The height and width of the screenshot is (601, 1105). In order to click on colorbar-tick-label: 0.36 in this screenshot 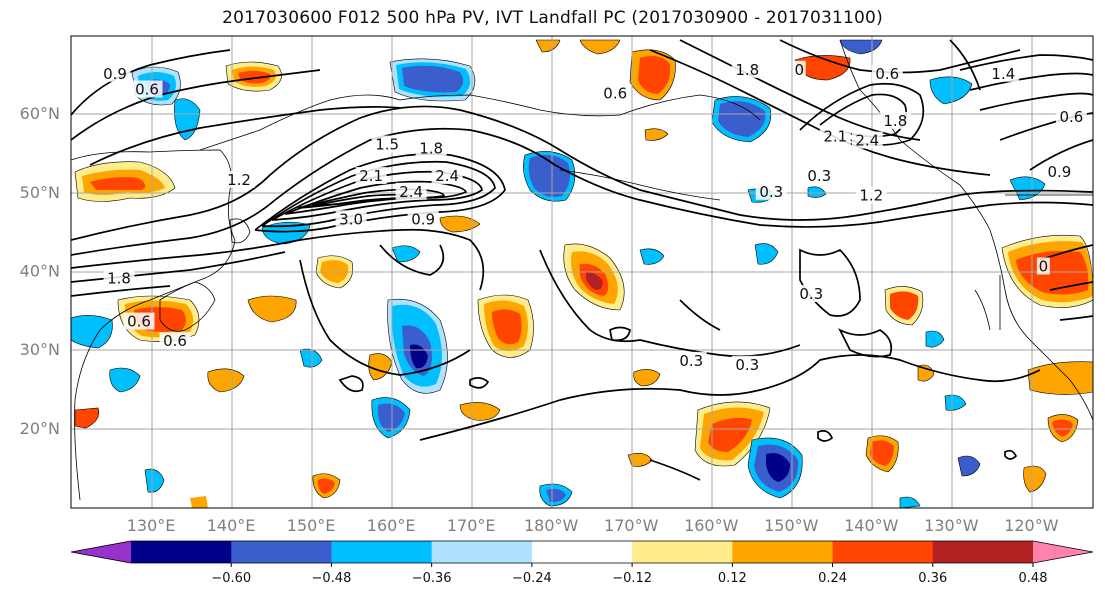, I will do `click(932, 578)`.